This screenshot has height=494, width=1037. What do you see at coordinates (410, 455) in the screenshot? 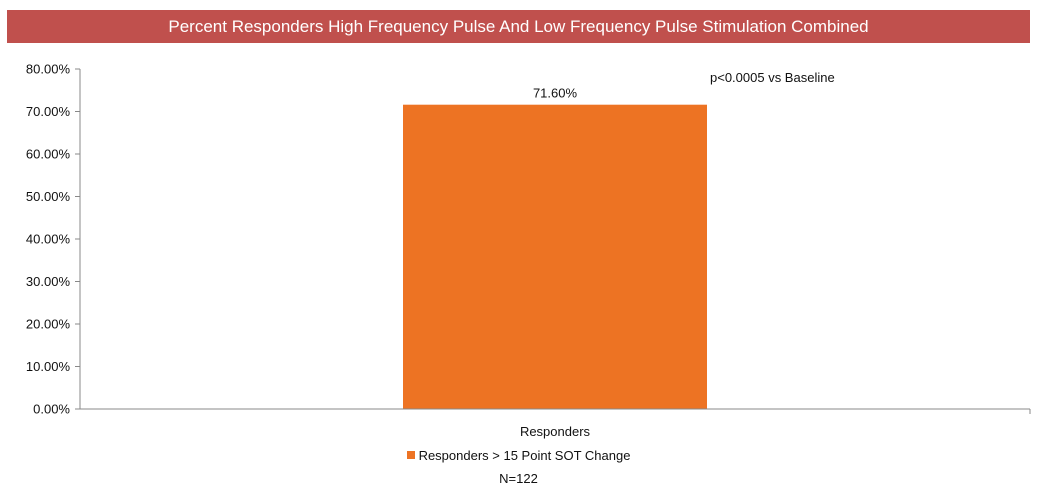
I see `legend-swatch` at bounding box center [410, 455].